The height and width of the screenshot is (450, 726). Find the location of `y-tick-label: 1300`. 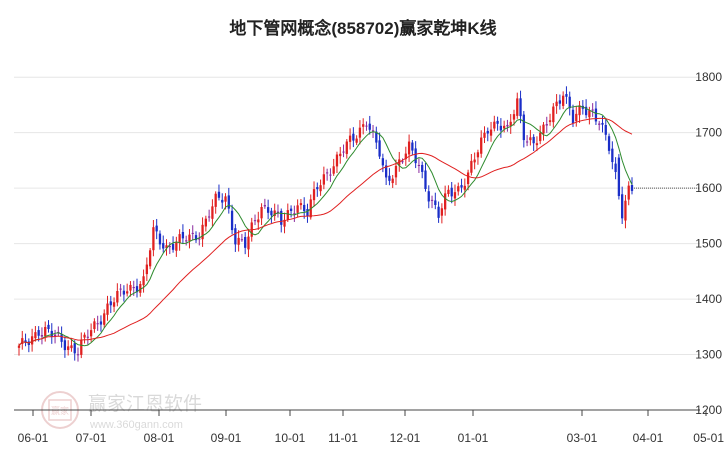

y-tick-label: 1300 is located at coordinates (708, 355).